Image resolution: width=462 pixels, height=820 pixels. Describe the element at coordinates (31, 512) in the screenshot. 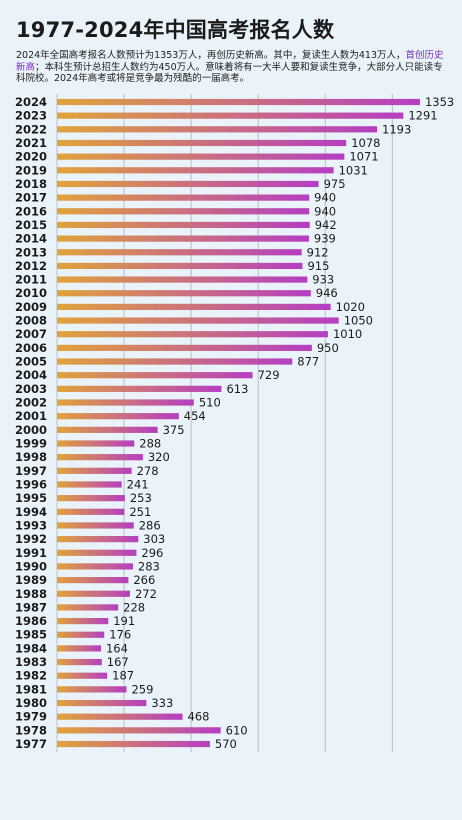

I see `category-label: 1994` at that location.